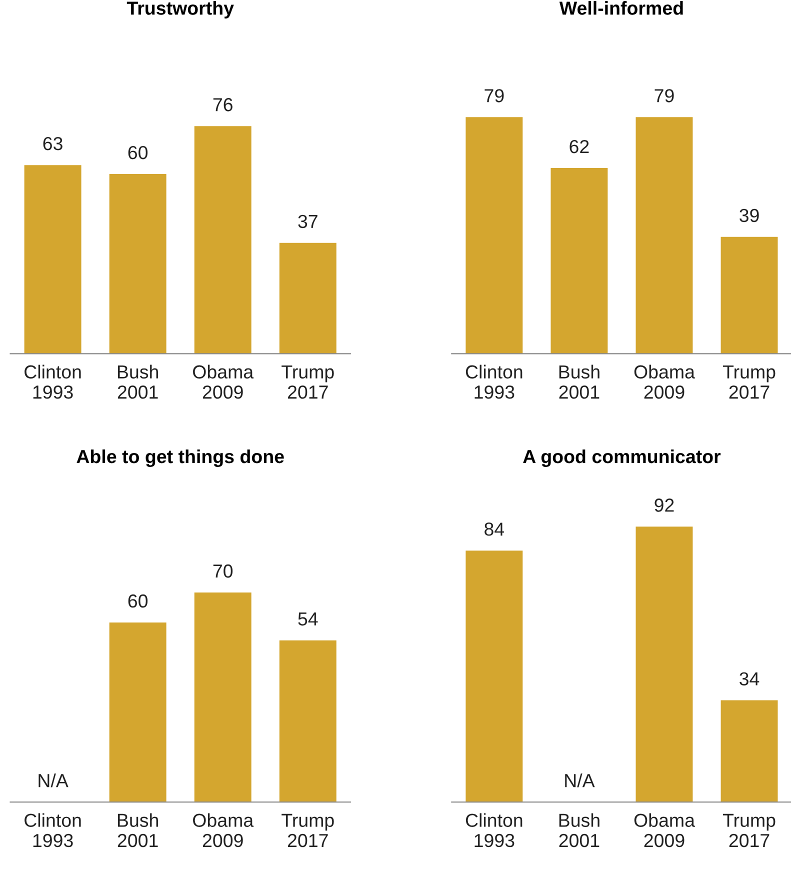 This screenshot has height=869, width=791. Describe the element at coordinates (222, 105) in the screenshot. I see `data-label: 76` at that location.